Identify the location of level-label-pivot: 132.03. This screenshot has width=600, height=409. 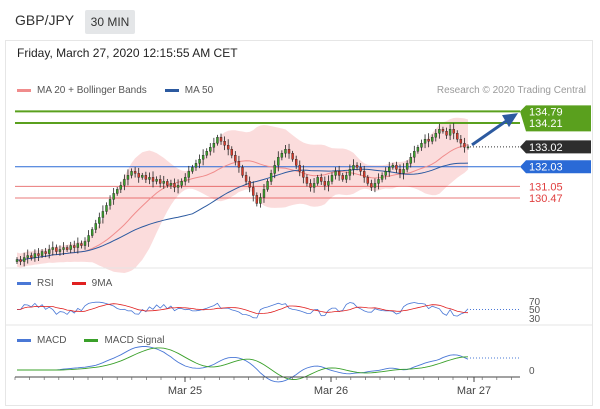
(546, 168).